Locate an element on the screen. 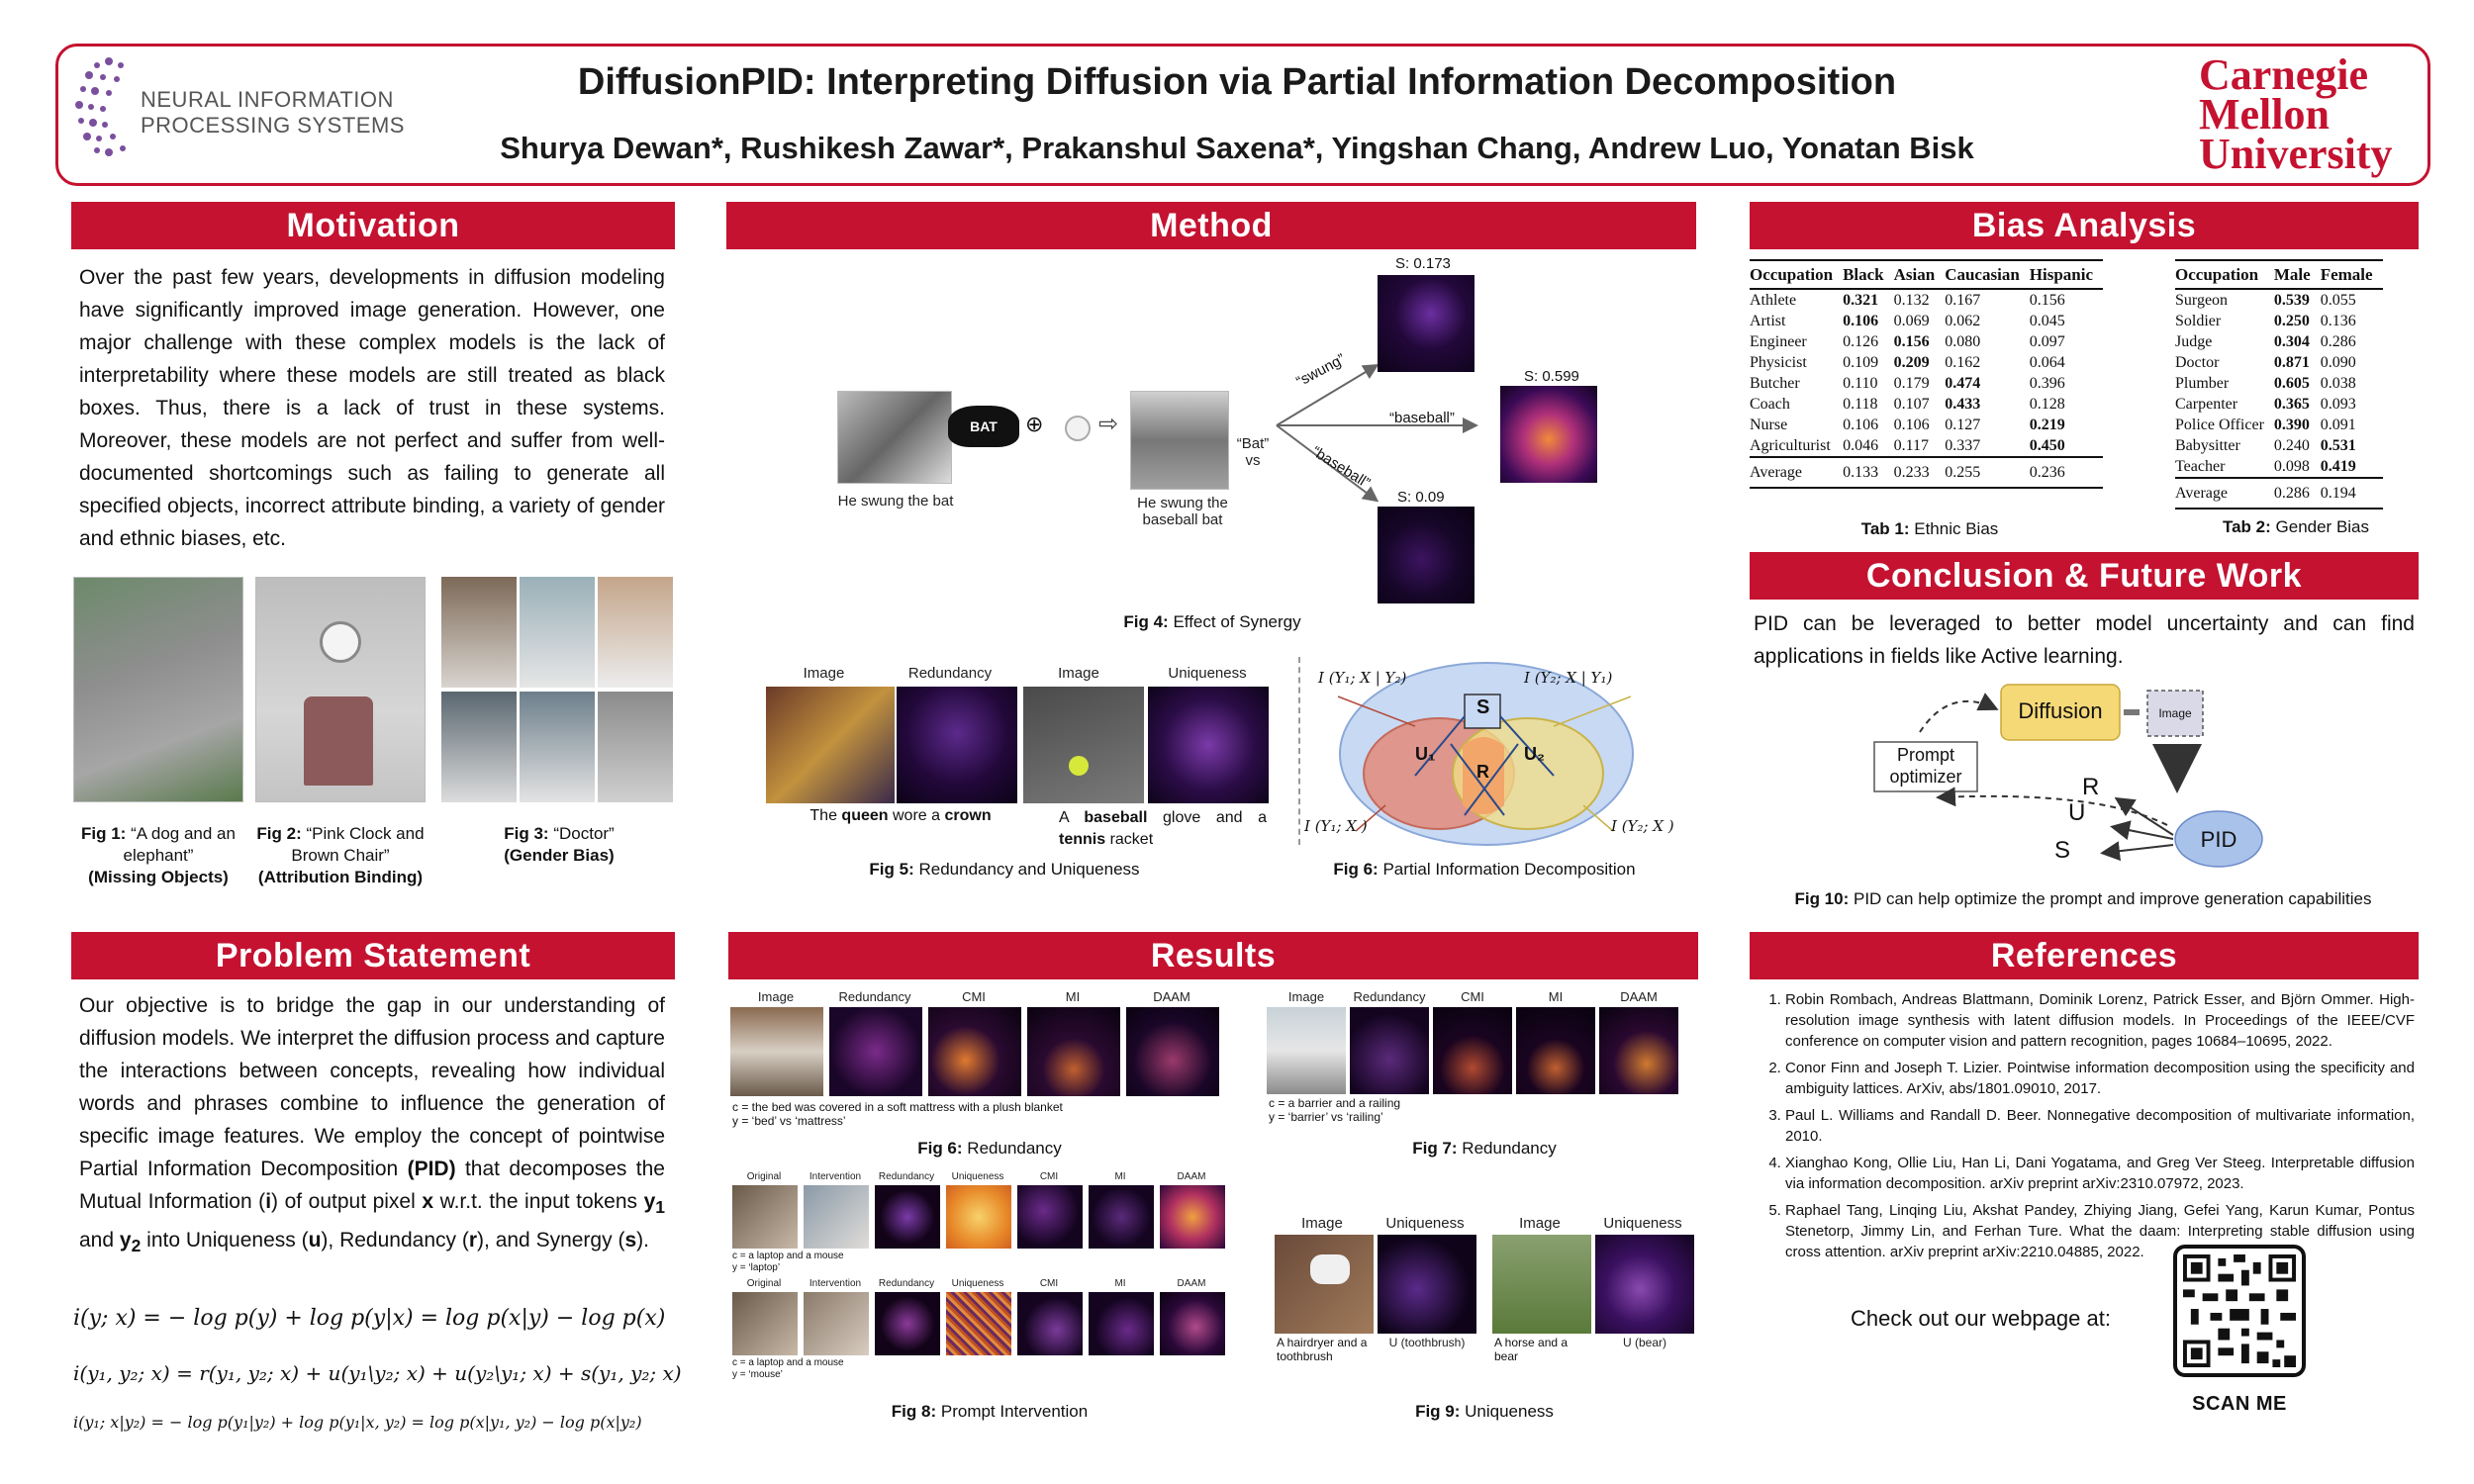 This screenshot has height=1484, width=2474. fig6-label-bot-left: I (Y₁; X ) is located at coordinates (1336, 826).